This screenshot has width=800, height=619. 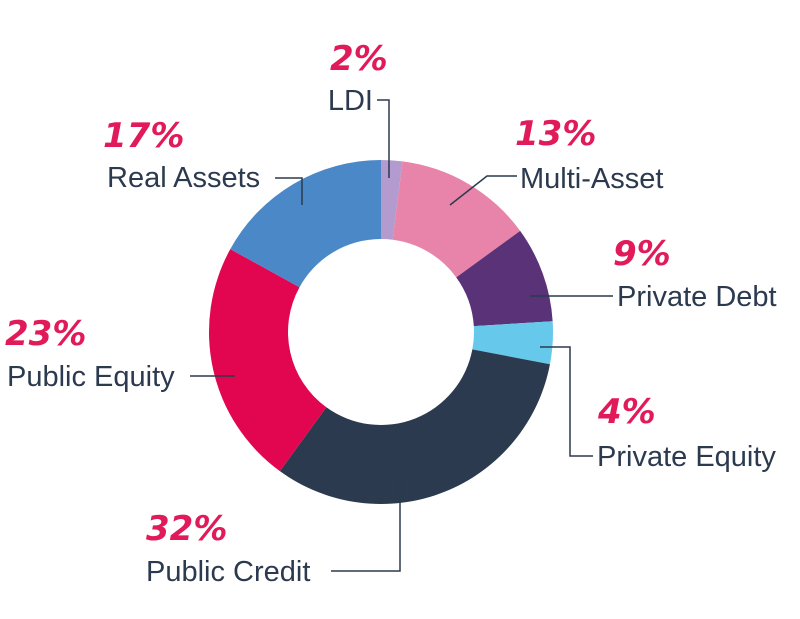 What do you see at coordinates (91, 377) in the screenshot?
I see `category-label-public-equity: Public Equity` at bounding box center [91, 377].